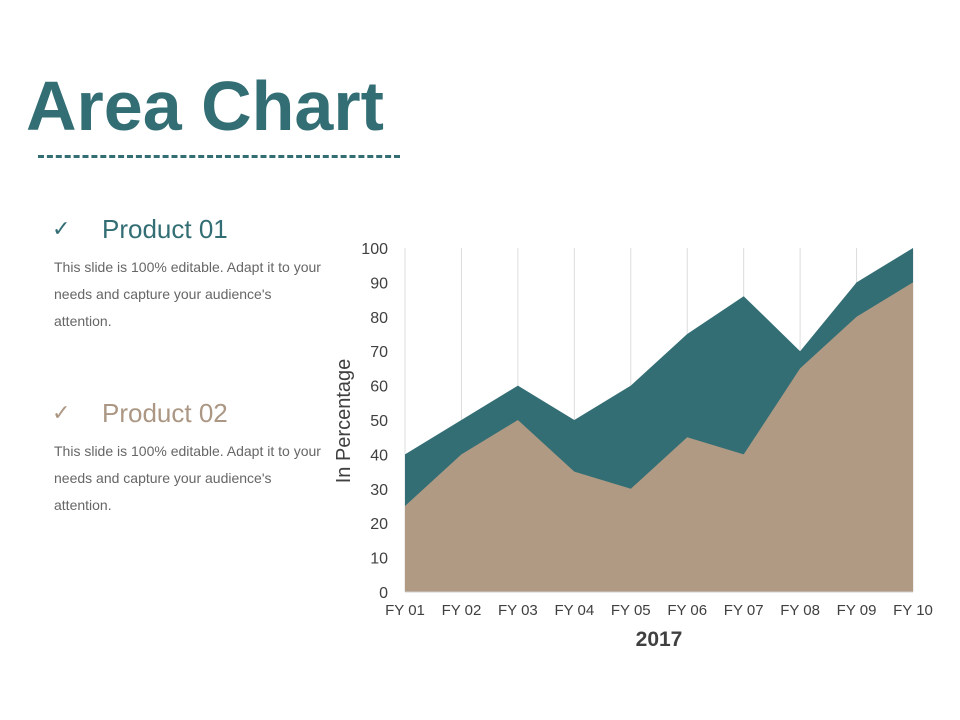  I want to click on y-tick-label: 60, so click(379, 387).